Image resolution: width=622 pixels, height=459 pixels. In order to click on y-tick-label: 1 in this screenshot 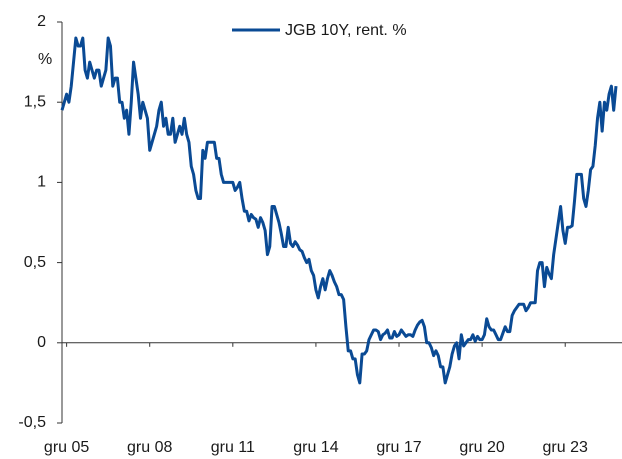, I will do `click(41, 182)`.